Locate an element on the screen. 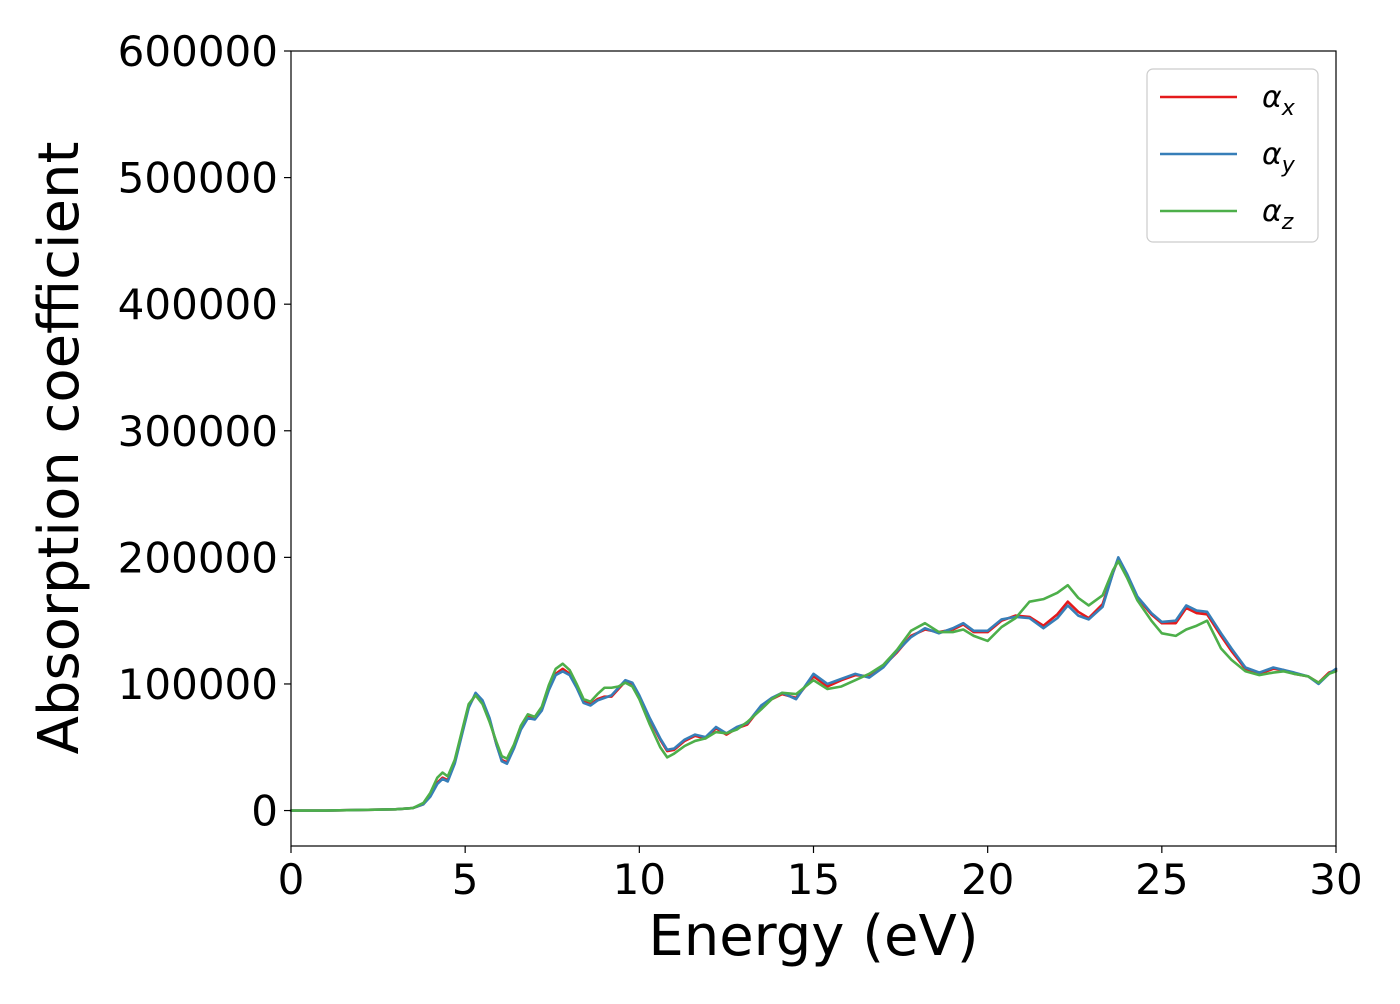 The image size is (1400, 1004). legend-label-y: αy is located at coordinates (1279, 157).